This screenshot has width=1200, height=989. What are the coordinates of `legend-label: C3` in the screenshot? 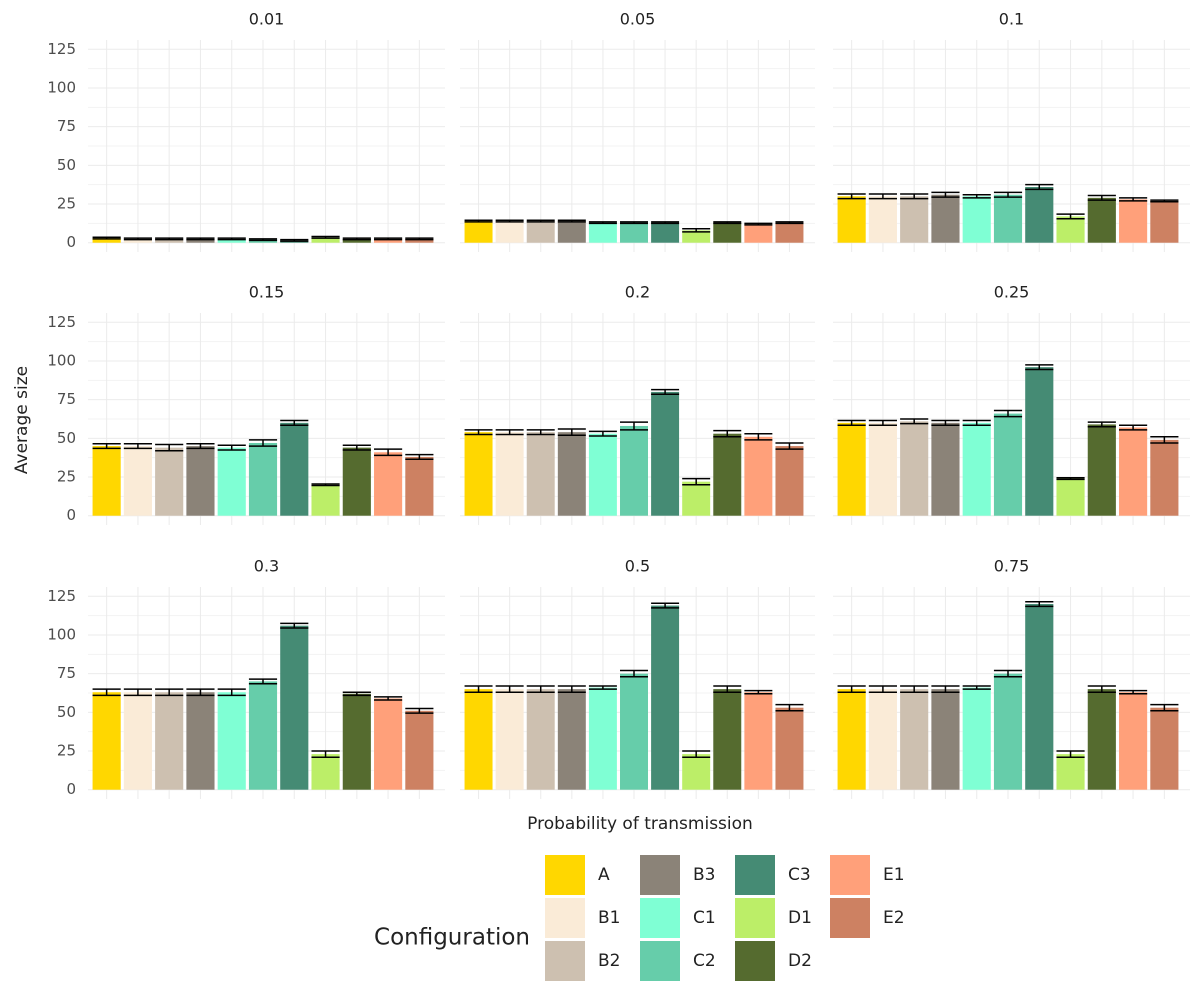 It's located at (799, 875).